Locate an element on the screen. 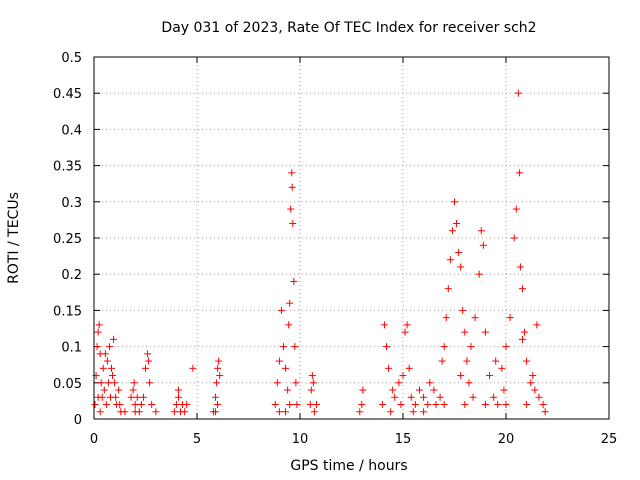 The height and width of the screenshot is (480, 640). y-tick-label: 0.3 is located at coordinates (71, 203).